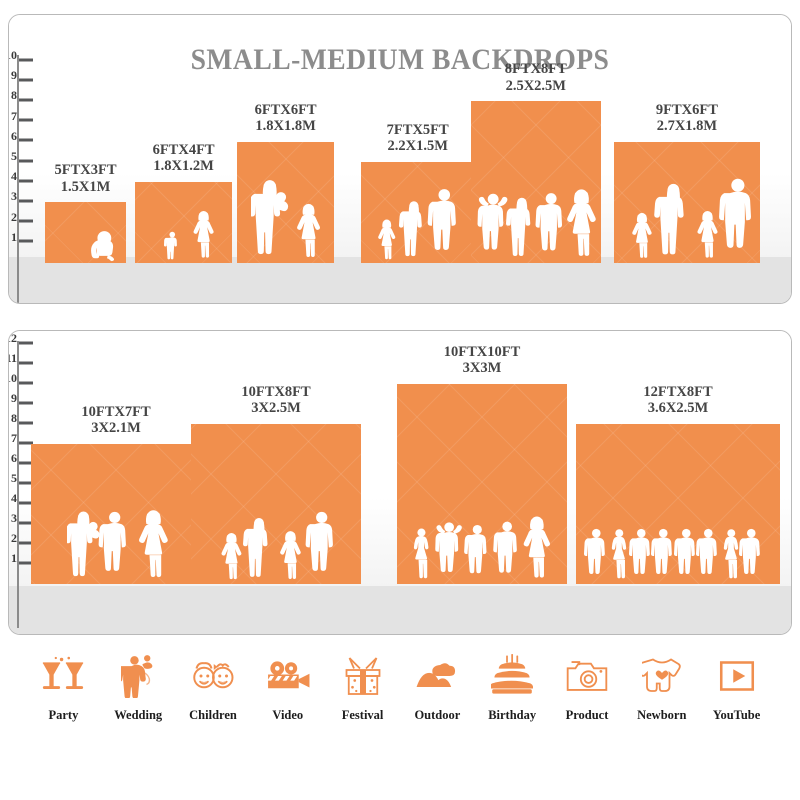  I want to click on bar-size-label-imperial: 5FTX3FT, so click(85, 170).